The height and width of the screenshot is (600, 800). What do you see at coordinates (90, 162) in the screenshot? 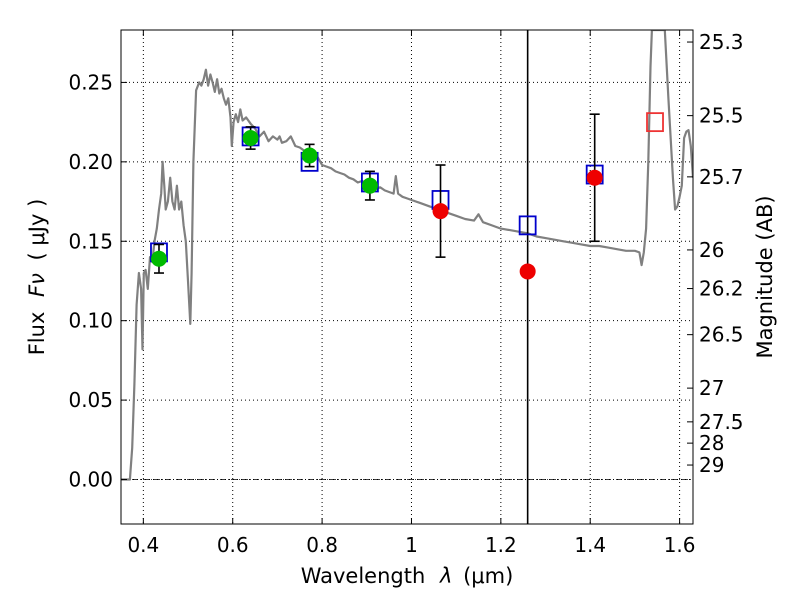
I see `y-tick-label: 0.20` at bounding box center [90, 162].